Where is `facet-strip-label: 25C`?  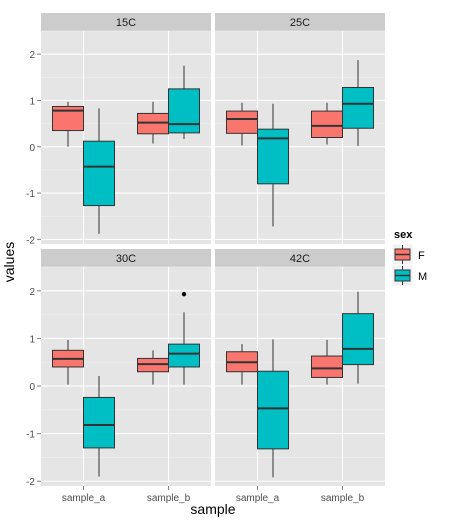 facet-strip-label: 25C is located at coordinates (300, 23).